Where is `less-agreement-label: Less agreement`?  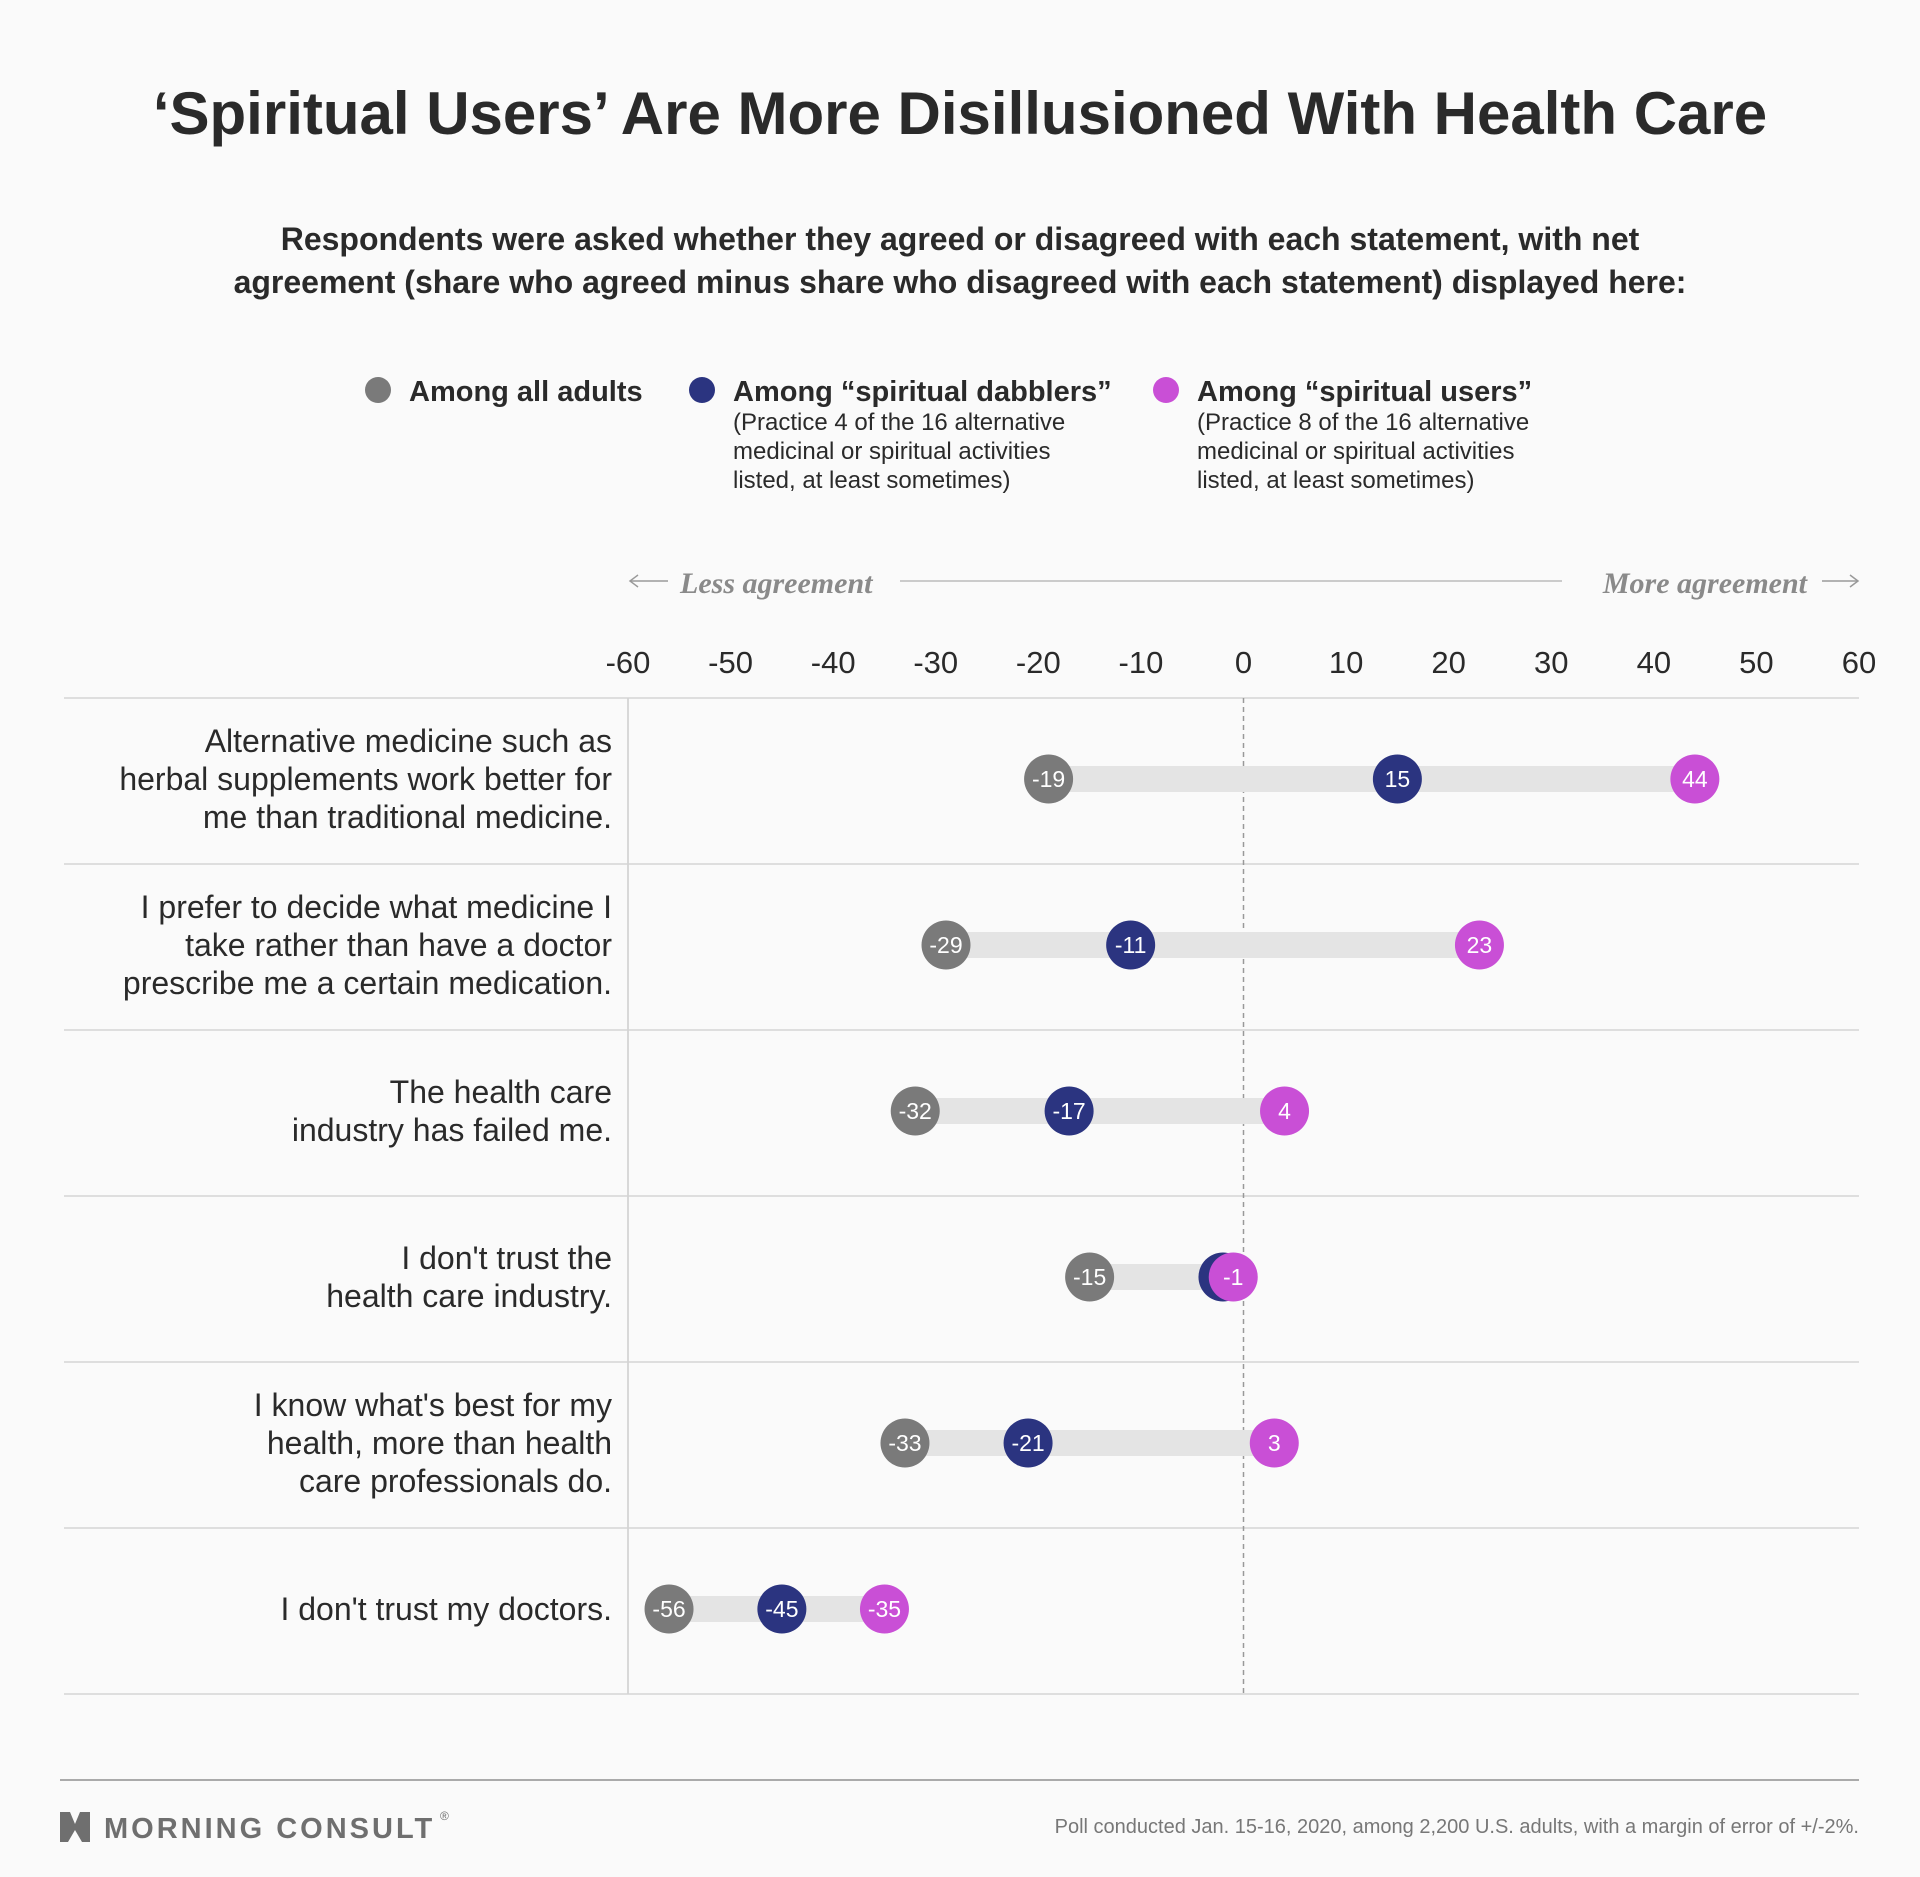 less-agreement-label: Less agreement is located at coordinates (776, 583).